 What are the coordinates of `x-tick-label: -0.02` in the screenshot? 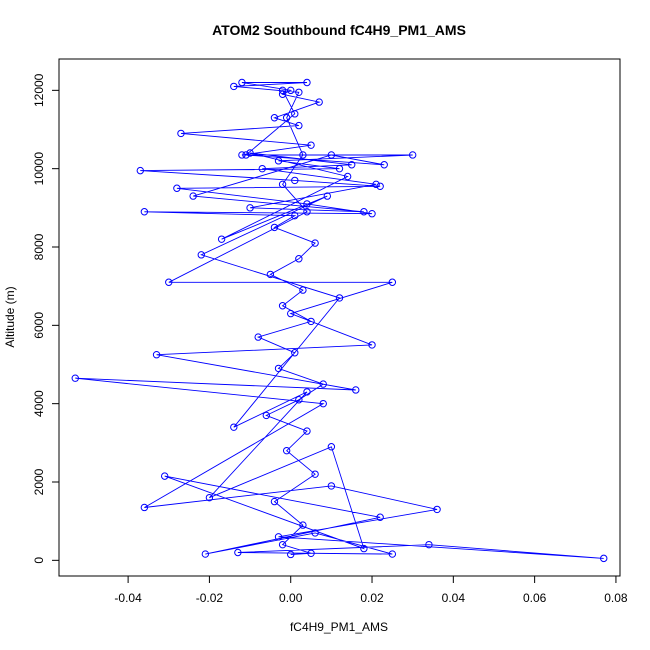 It's located at (210, 598).